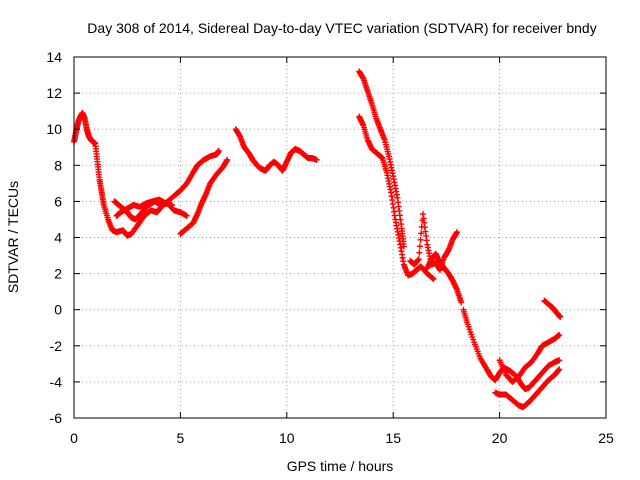 This screenshot has height=480, width=640. Describe the element at coordinates (13, 237) in the screenshot. I see `y-axis-label: SDTVAR / TECUs` at that location.